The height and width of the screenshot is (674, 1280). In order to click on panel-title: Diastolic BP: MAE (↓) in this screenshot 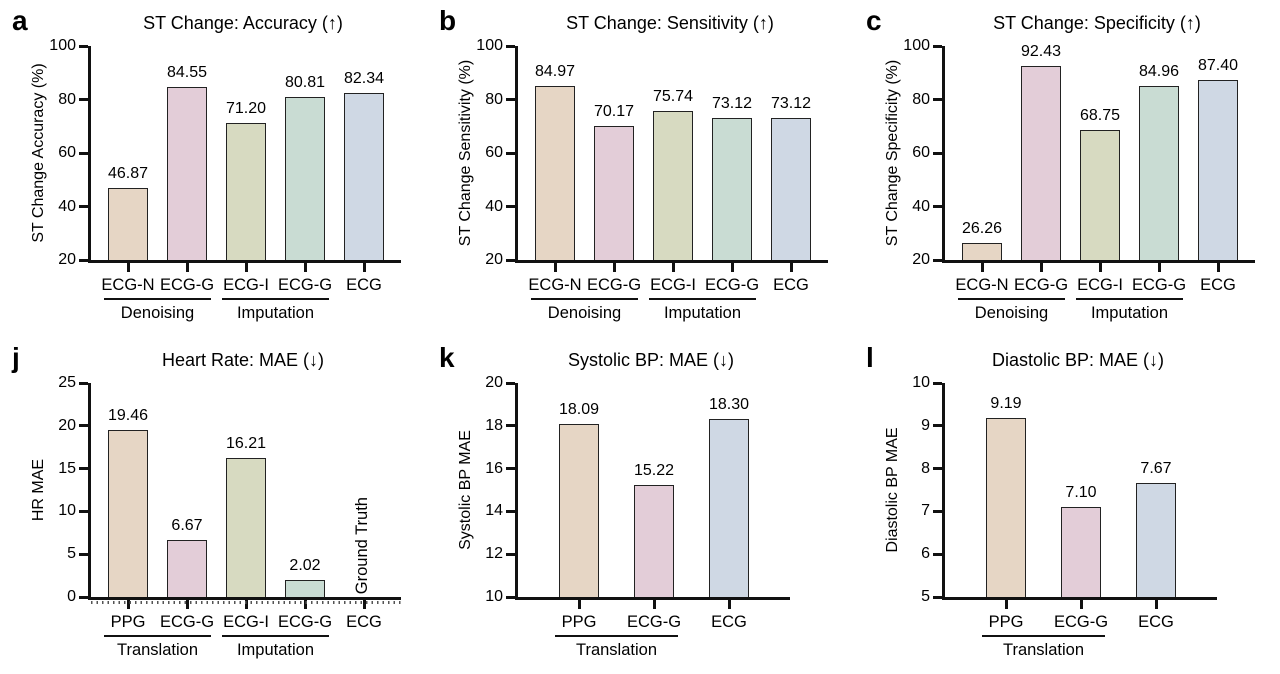, I will do `click(1078, 360)`.